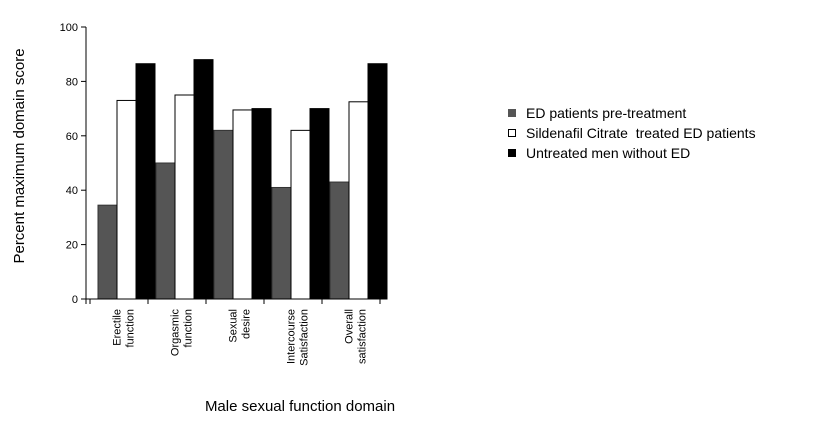  I want to click on y-tick-label: 60, so click(72, 137).